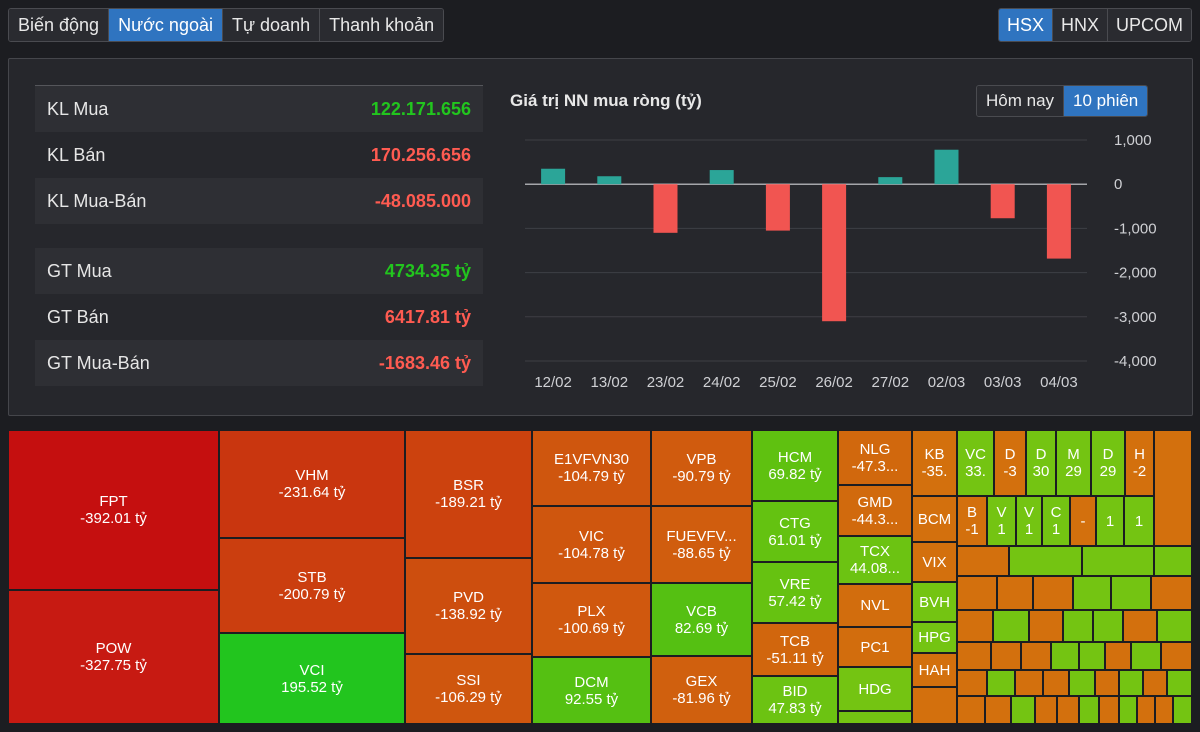 The height and width of the screenshot is (732, 1200). I want to click on treemap-cell: HPG, so click(934, 637).